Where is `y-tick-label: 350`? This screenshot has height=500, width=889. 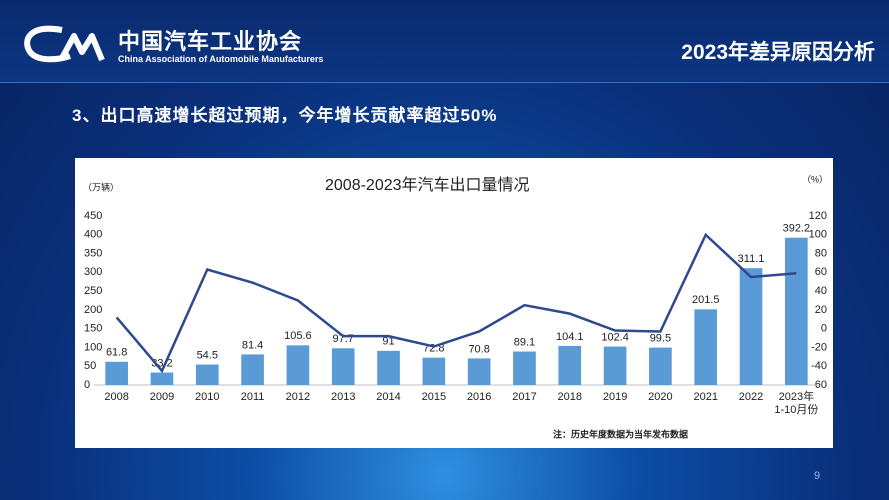 y-tick-label: 350 is located at coordinates (93, 253).